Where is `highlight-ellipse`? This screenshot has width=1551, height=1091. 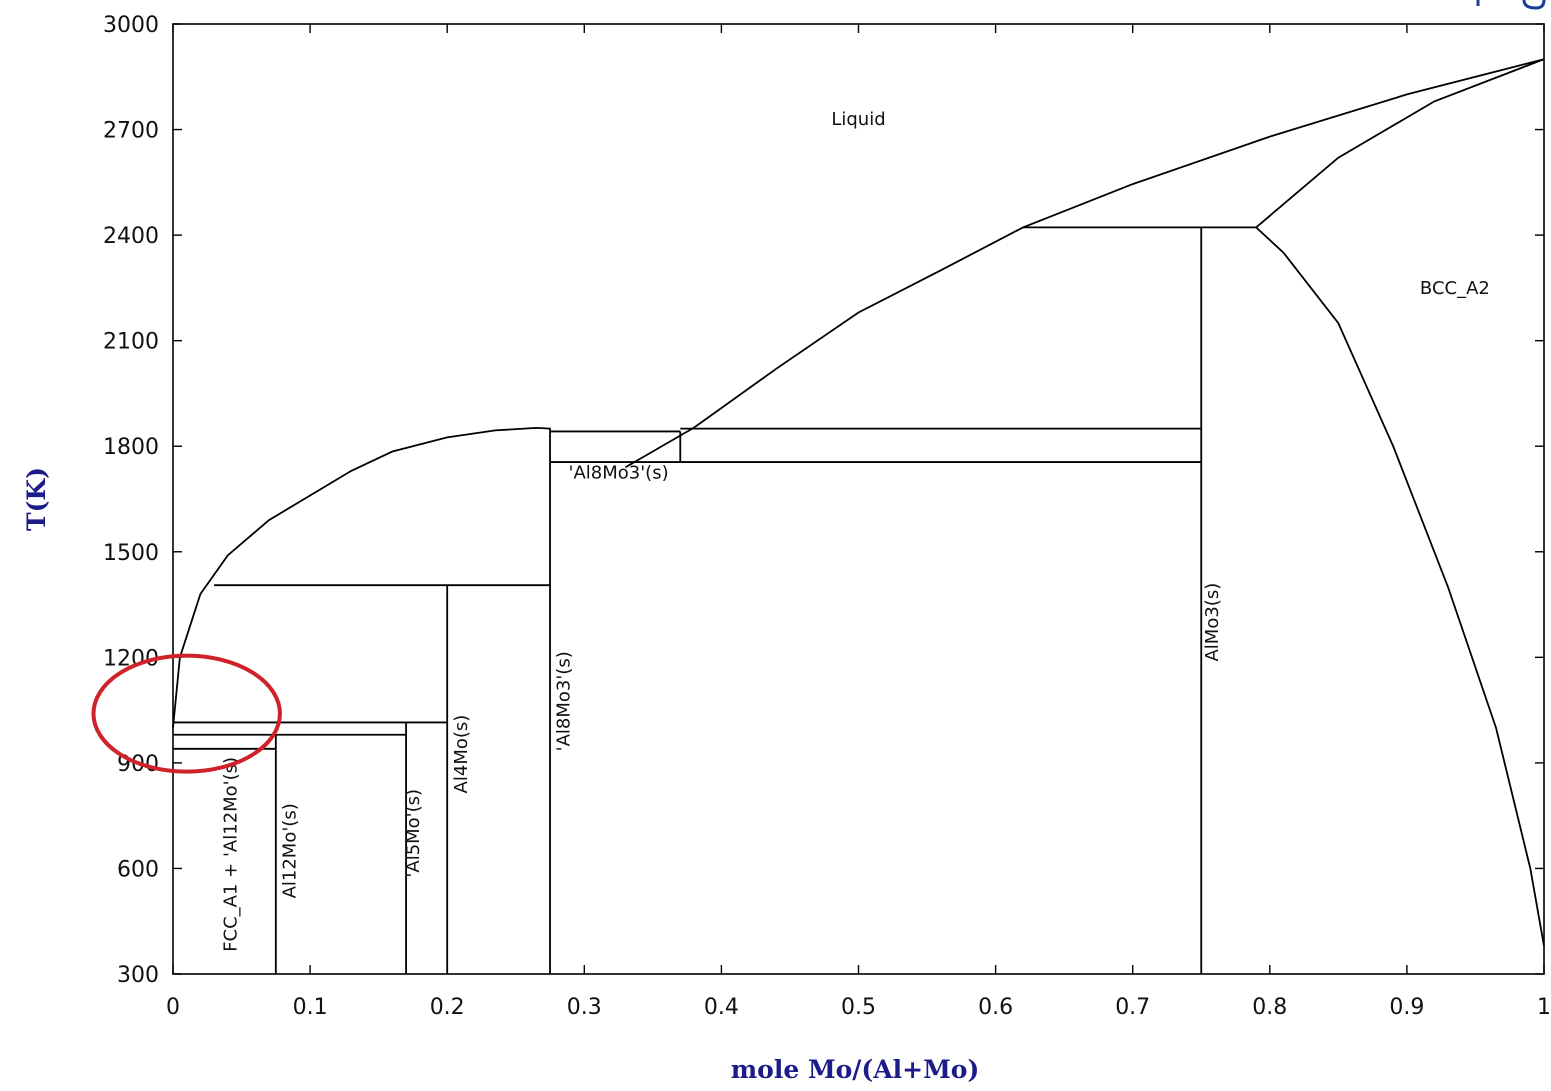 highlight-ellipse is located at coordinates (186, 713).